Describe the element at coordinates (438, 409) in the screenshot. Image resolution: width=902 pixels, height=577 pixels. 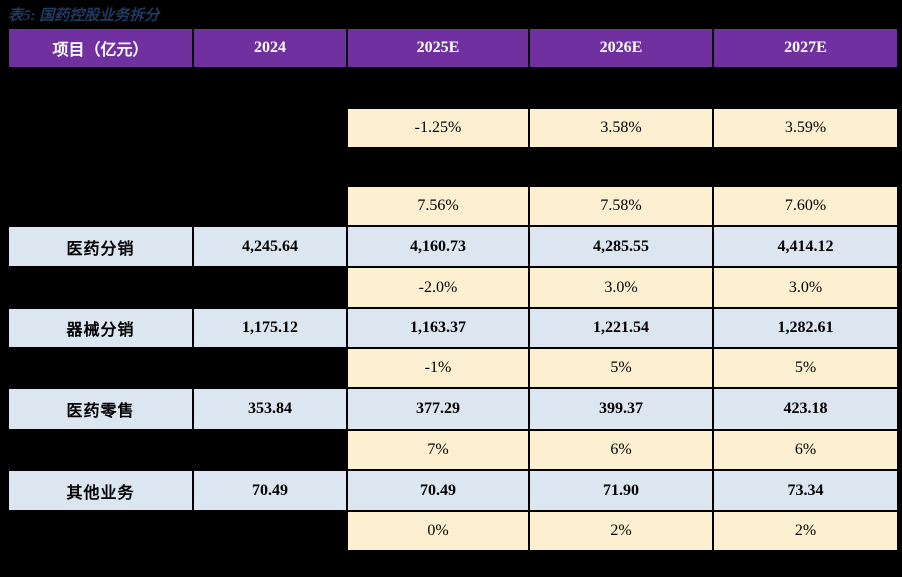
I see `value-cell: 377.29` at that location.